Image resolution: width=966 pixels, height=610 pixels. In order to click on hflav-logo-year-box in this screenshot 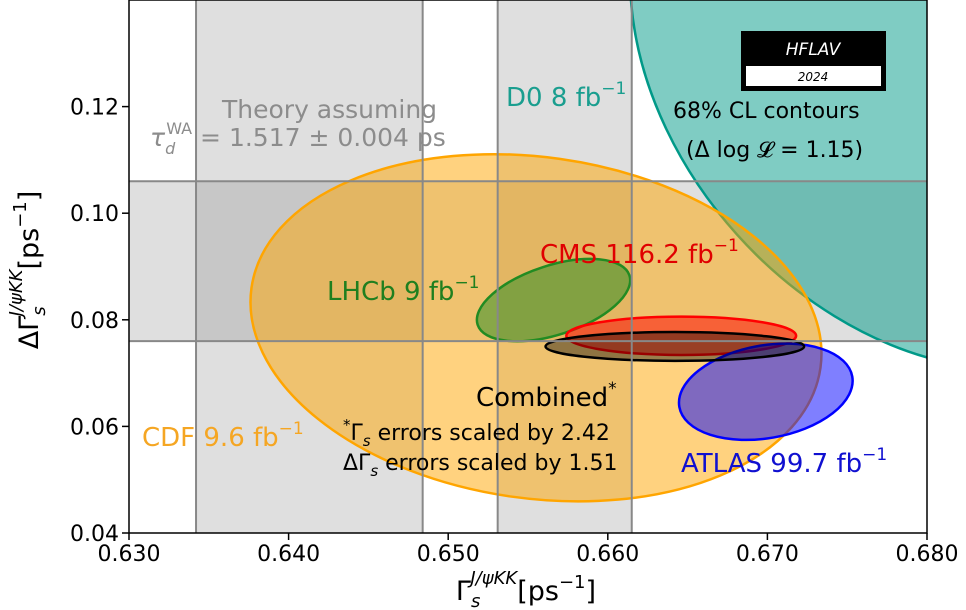, I will do `click(813, 76)`.